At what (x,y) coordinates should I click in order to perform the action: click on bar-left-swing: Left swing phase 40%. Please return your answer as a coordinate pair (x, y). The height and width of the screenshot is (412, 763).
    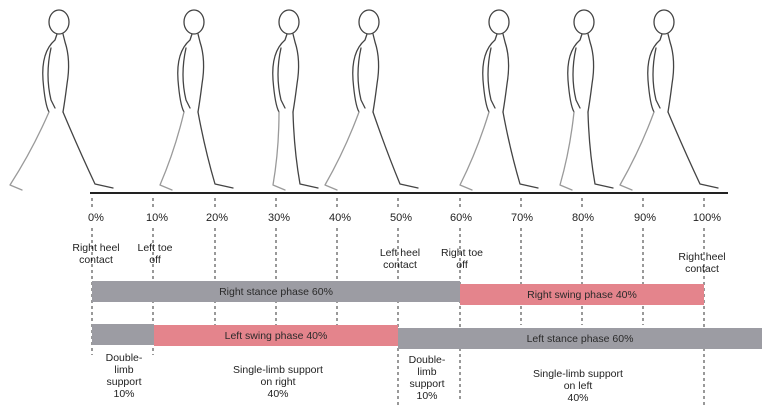
    Looking at the image, I should click on (276, 335).